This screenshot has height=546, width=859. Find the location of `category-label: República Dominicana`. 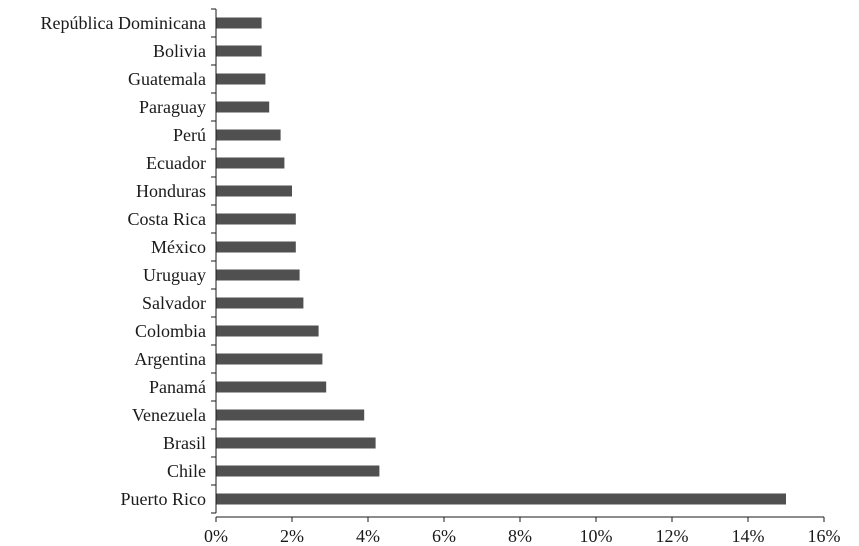

category-label: República Dominicana is located at coordinates (123, 23).